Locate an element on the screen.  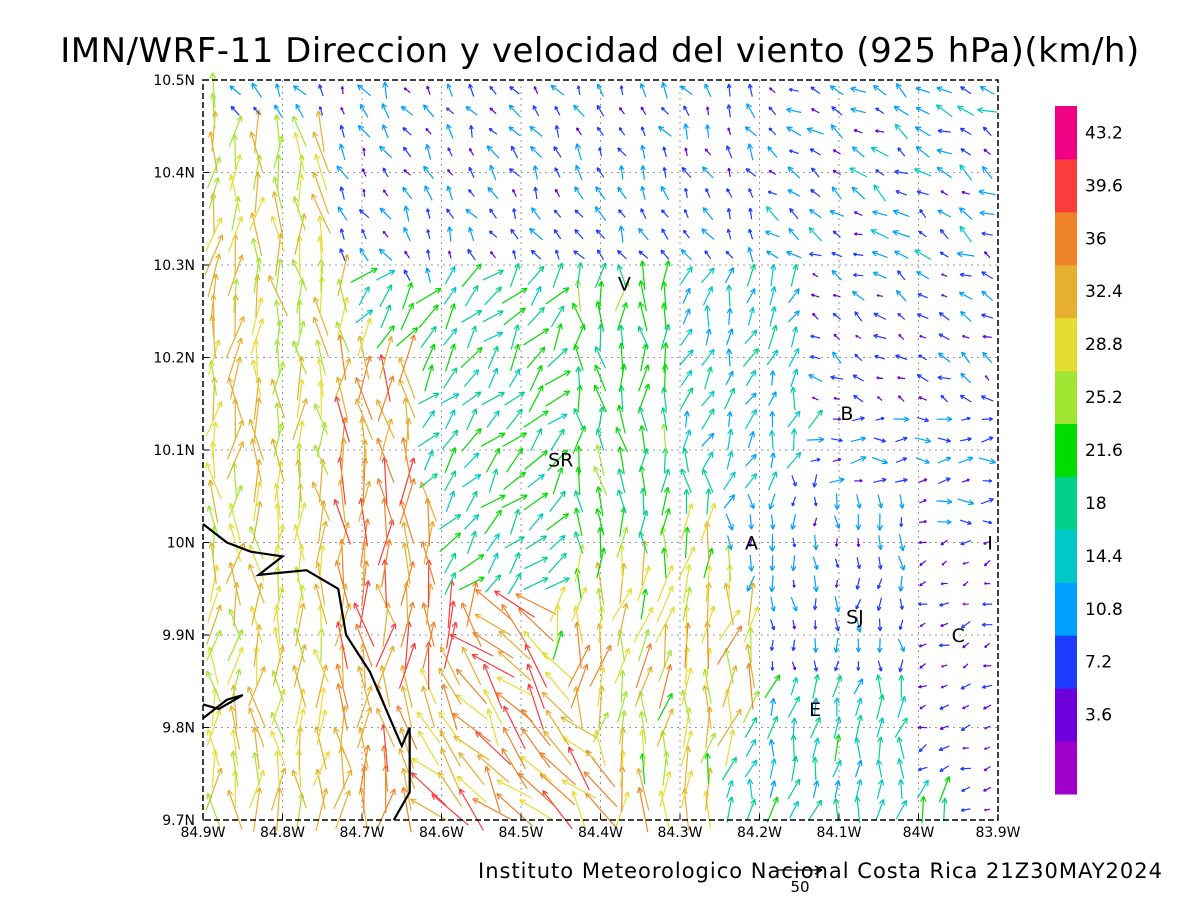
x-tick-label: 84.6W is located at coordinates (441, 833).